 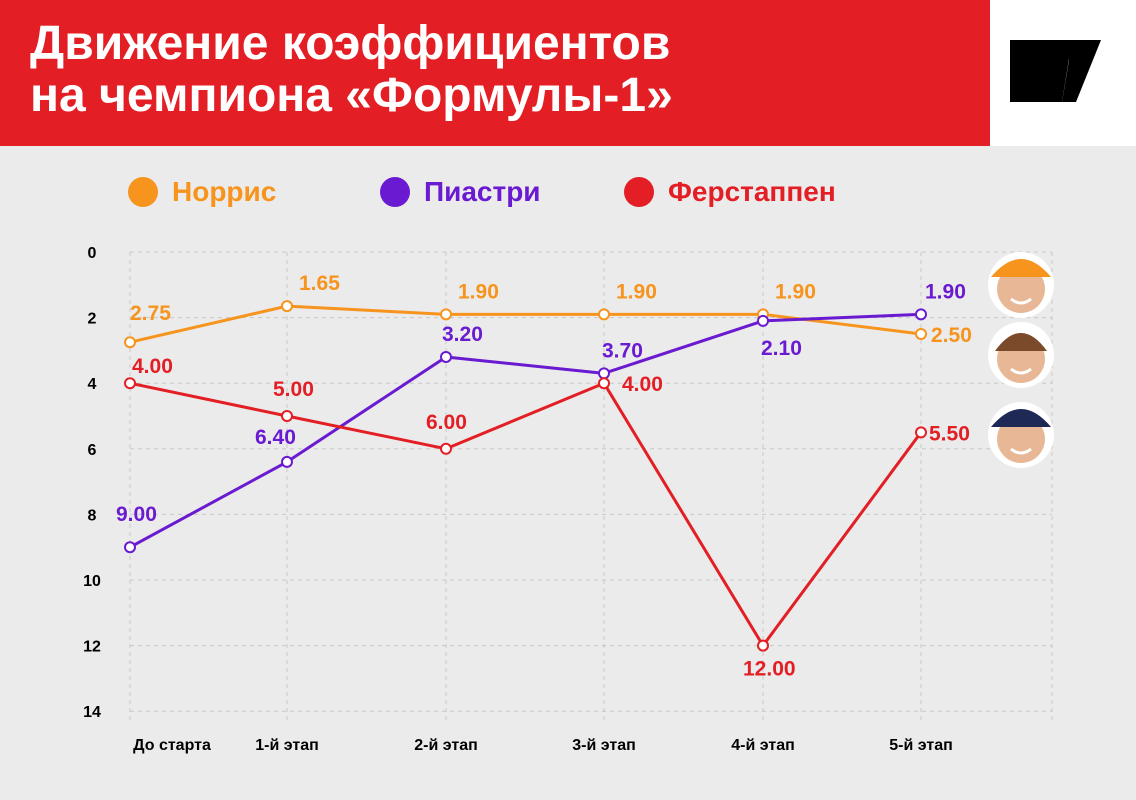 I want to click on data-label: 3.20, so click(x=462, y=334).